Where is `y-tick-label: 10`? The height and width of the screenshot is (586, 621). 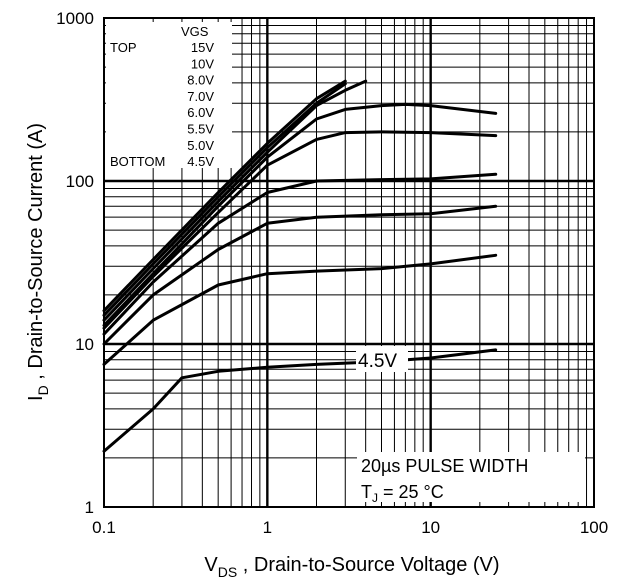
y-tick-label: 10 is located at coordinates (84, 344).